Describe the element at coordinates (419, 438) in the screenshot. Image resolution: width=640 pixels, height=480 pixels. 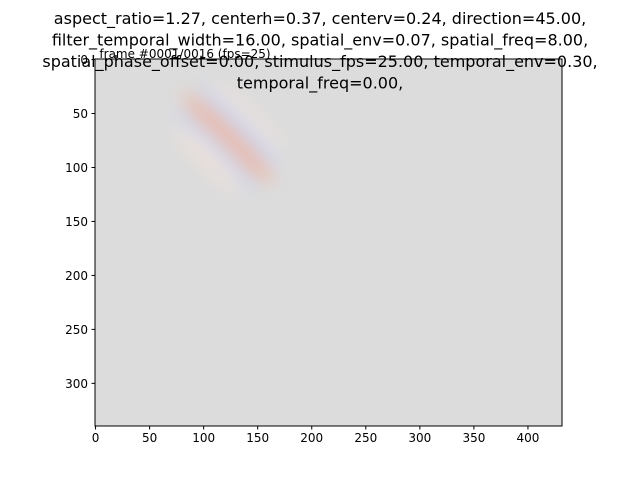
I see `x-tick-label: 300` at that location.